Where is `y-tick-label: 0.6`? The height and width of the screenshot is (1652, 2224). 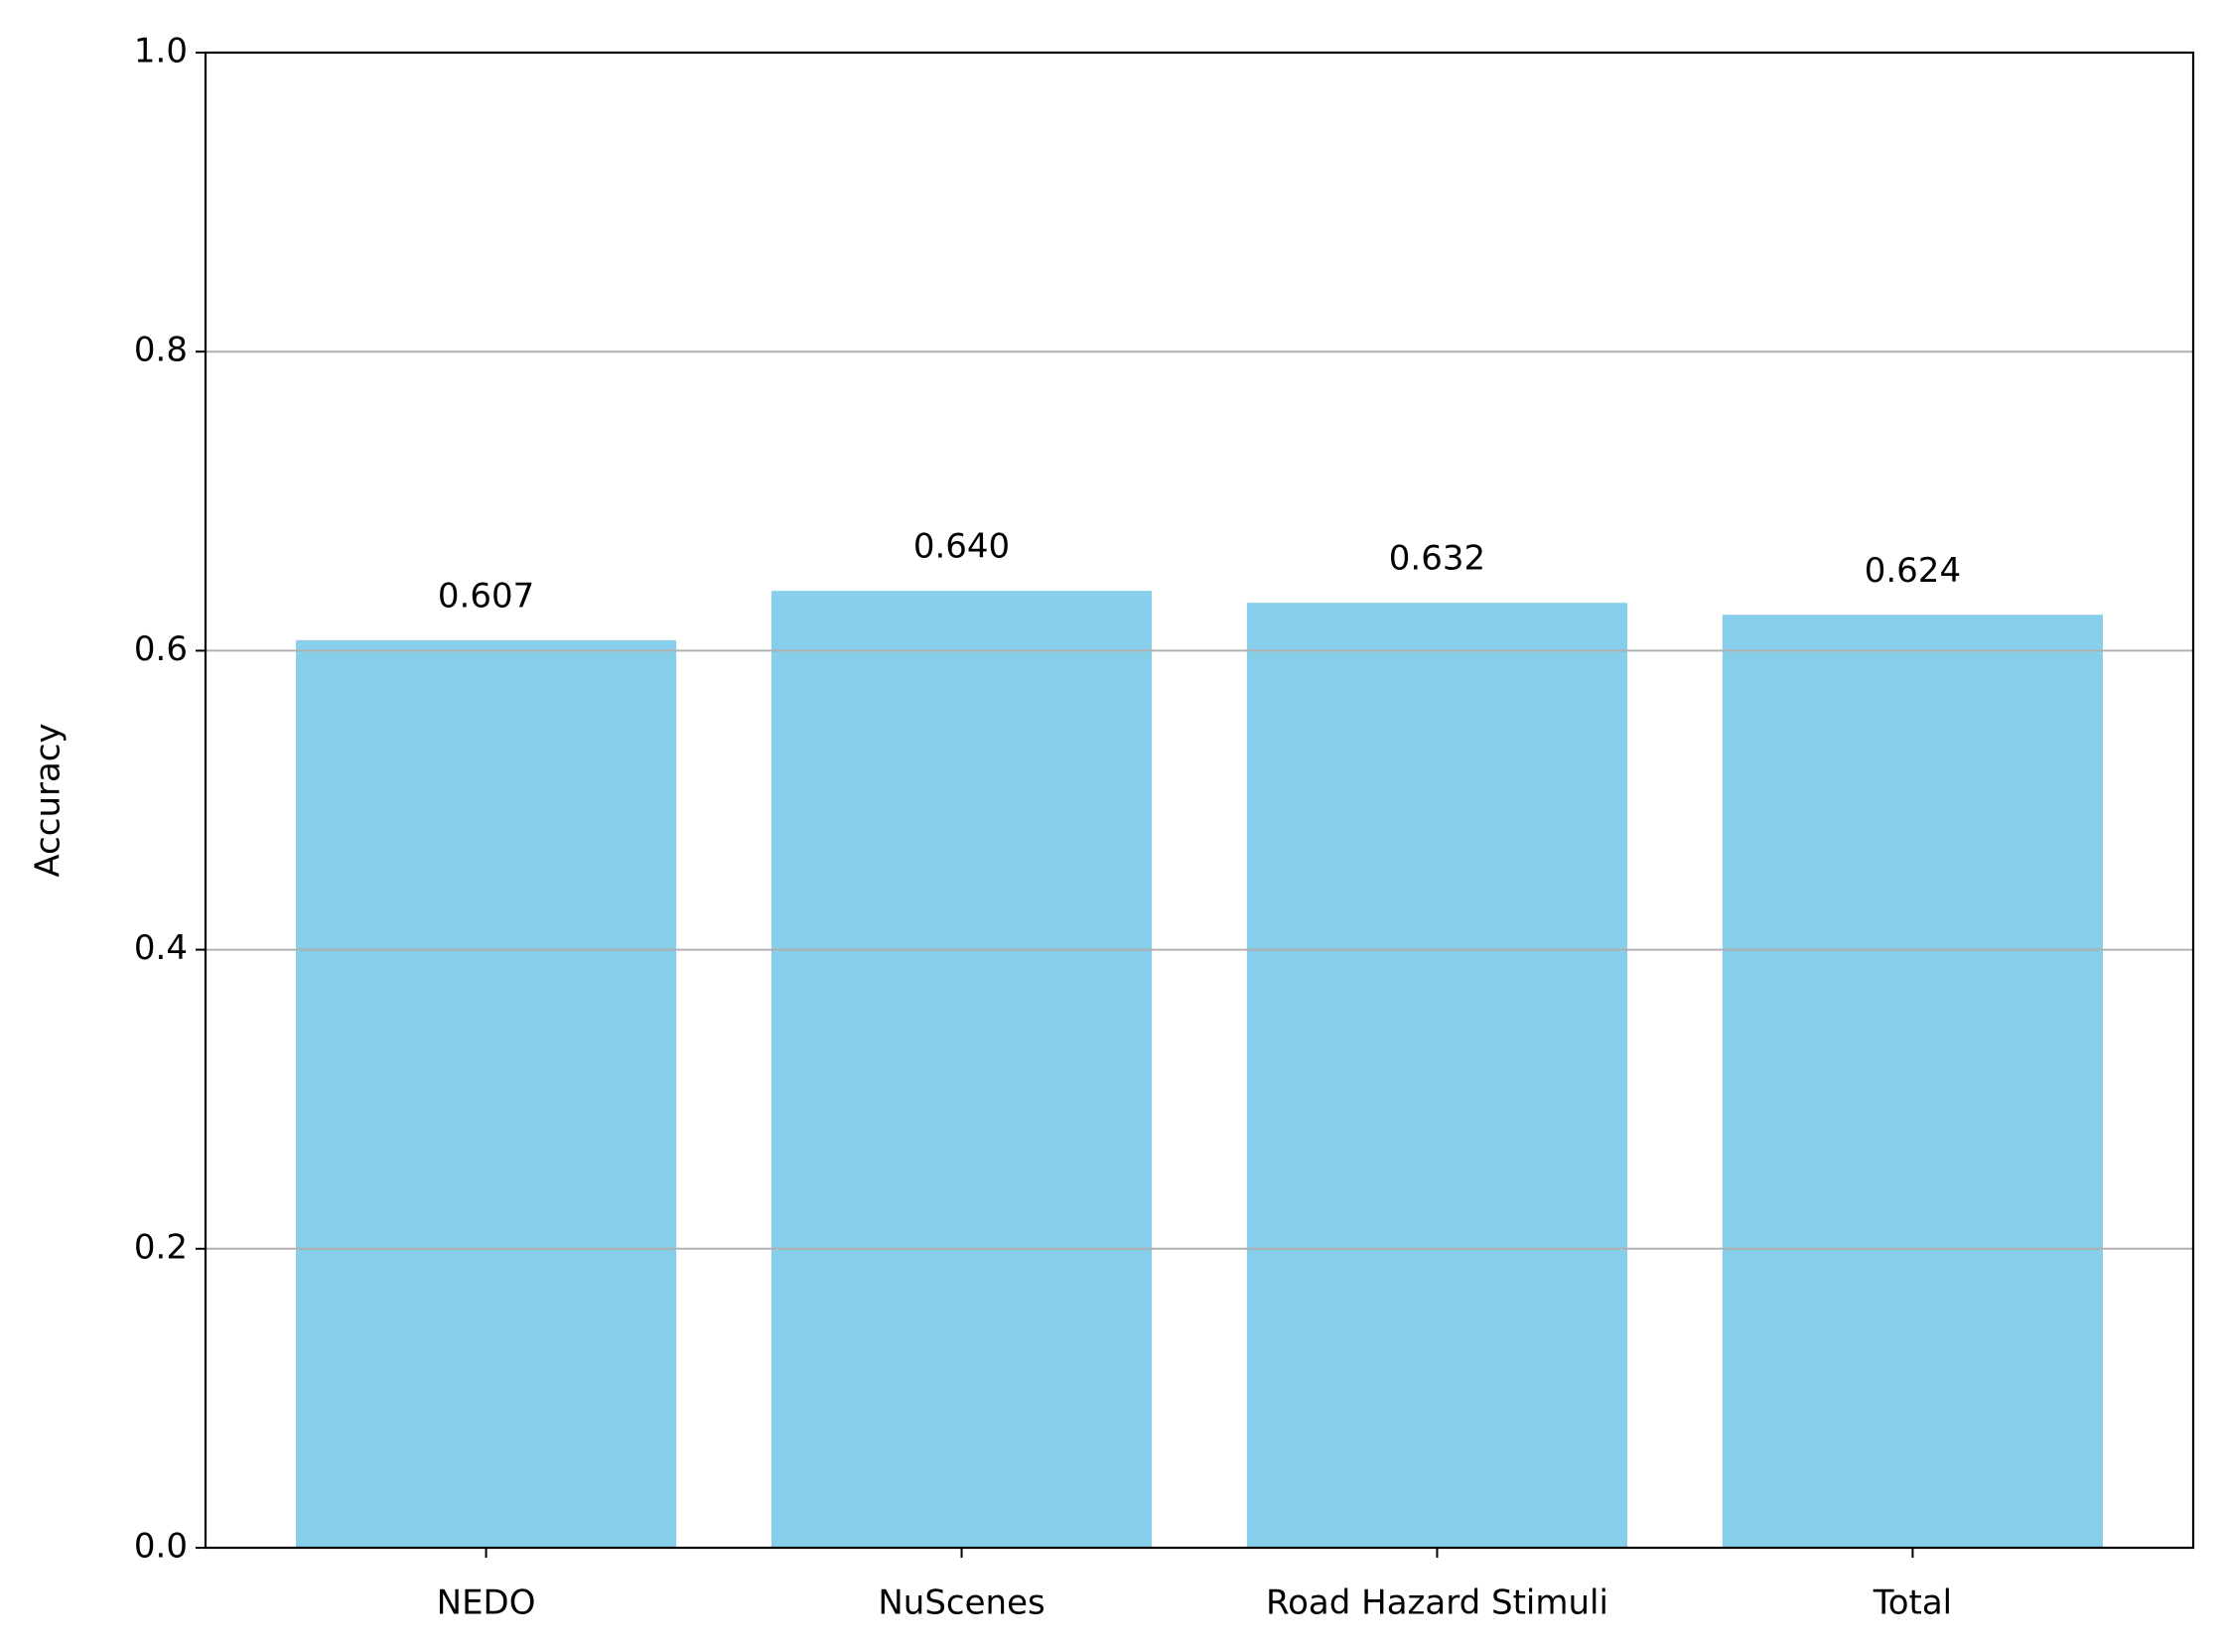
y-tick-label: 0.6 is located at coordinates (161, 649).